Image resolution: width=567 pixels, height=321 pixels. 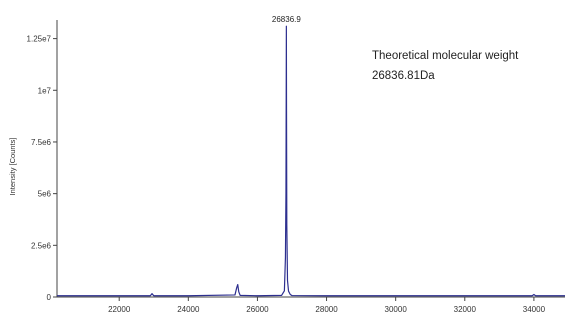 What do you see at coordinates (45, 90) in the screenshot?
I see `y-tick-label: 1e7` at bounding box center [45, 90].